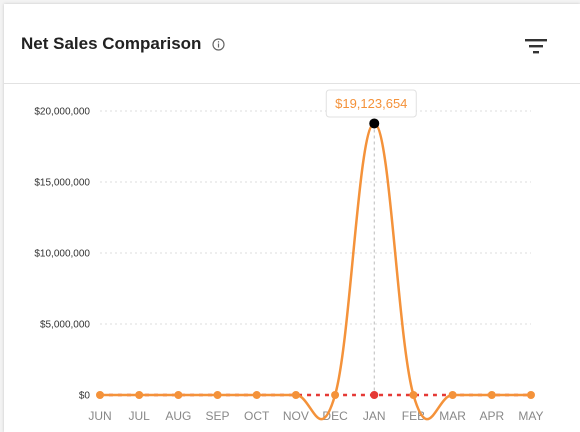 This screenshot has width=580, height=432. Describe the element at coordinates (218, 416) in the screenshot. I see `x-tick-label: SEP` at that location.